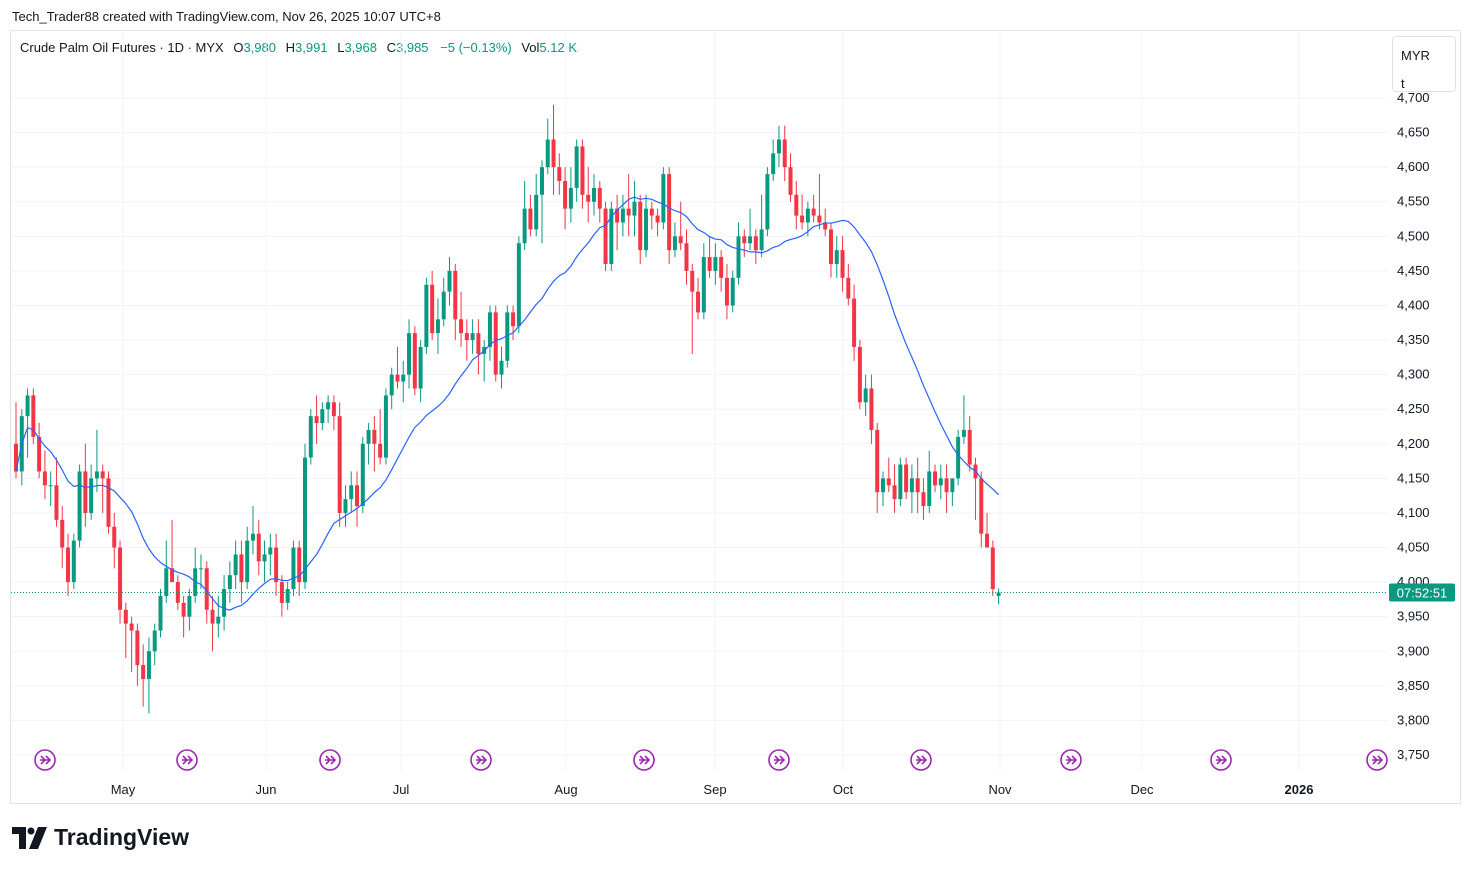 This screenshot has height=873, width=1472. What do you see at coordinates (1424, 64) in the screenshot?
I see `currency-unit-box: MYR t` at bounding box center [1424, 64].